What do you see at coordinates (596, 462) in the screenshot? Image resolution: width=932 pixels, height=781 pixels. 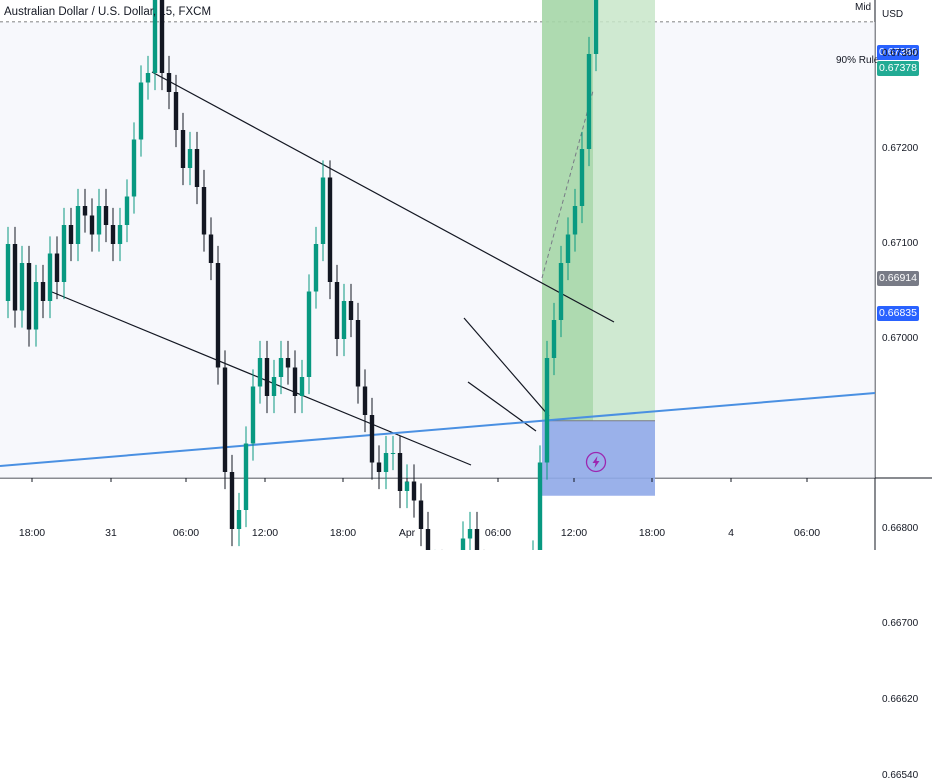 I see `lightning-icon` at bounding box center [596, 462].